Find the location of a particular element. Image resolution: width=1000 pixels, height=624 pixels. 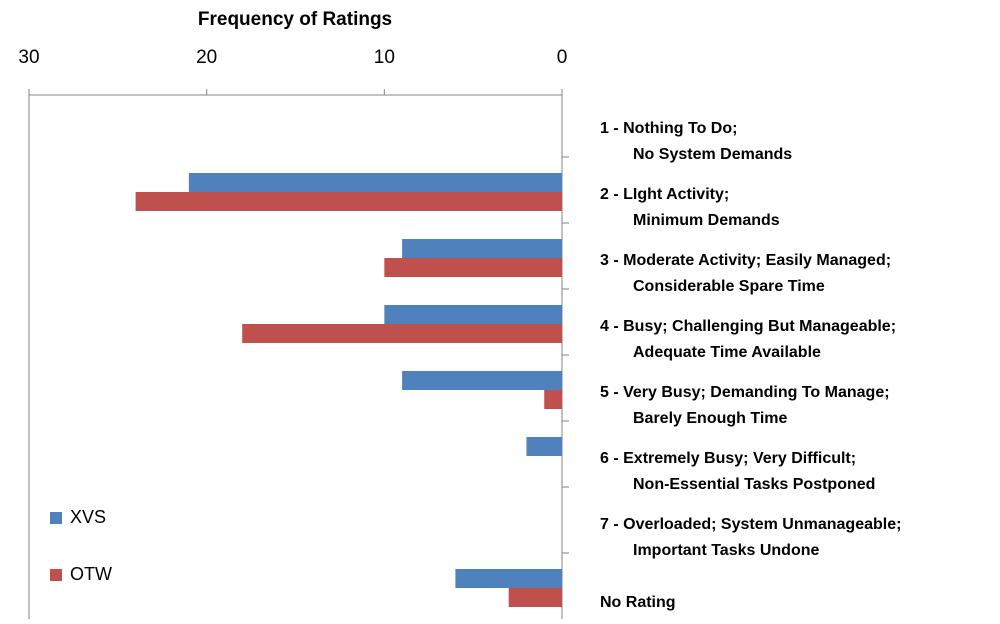

category-label: 6 - Extremely Busy; Very Difficult; is located at coordinates (728, 458).